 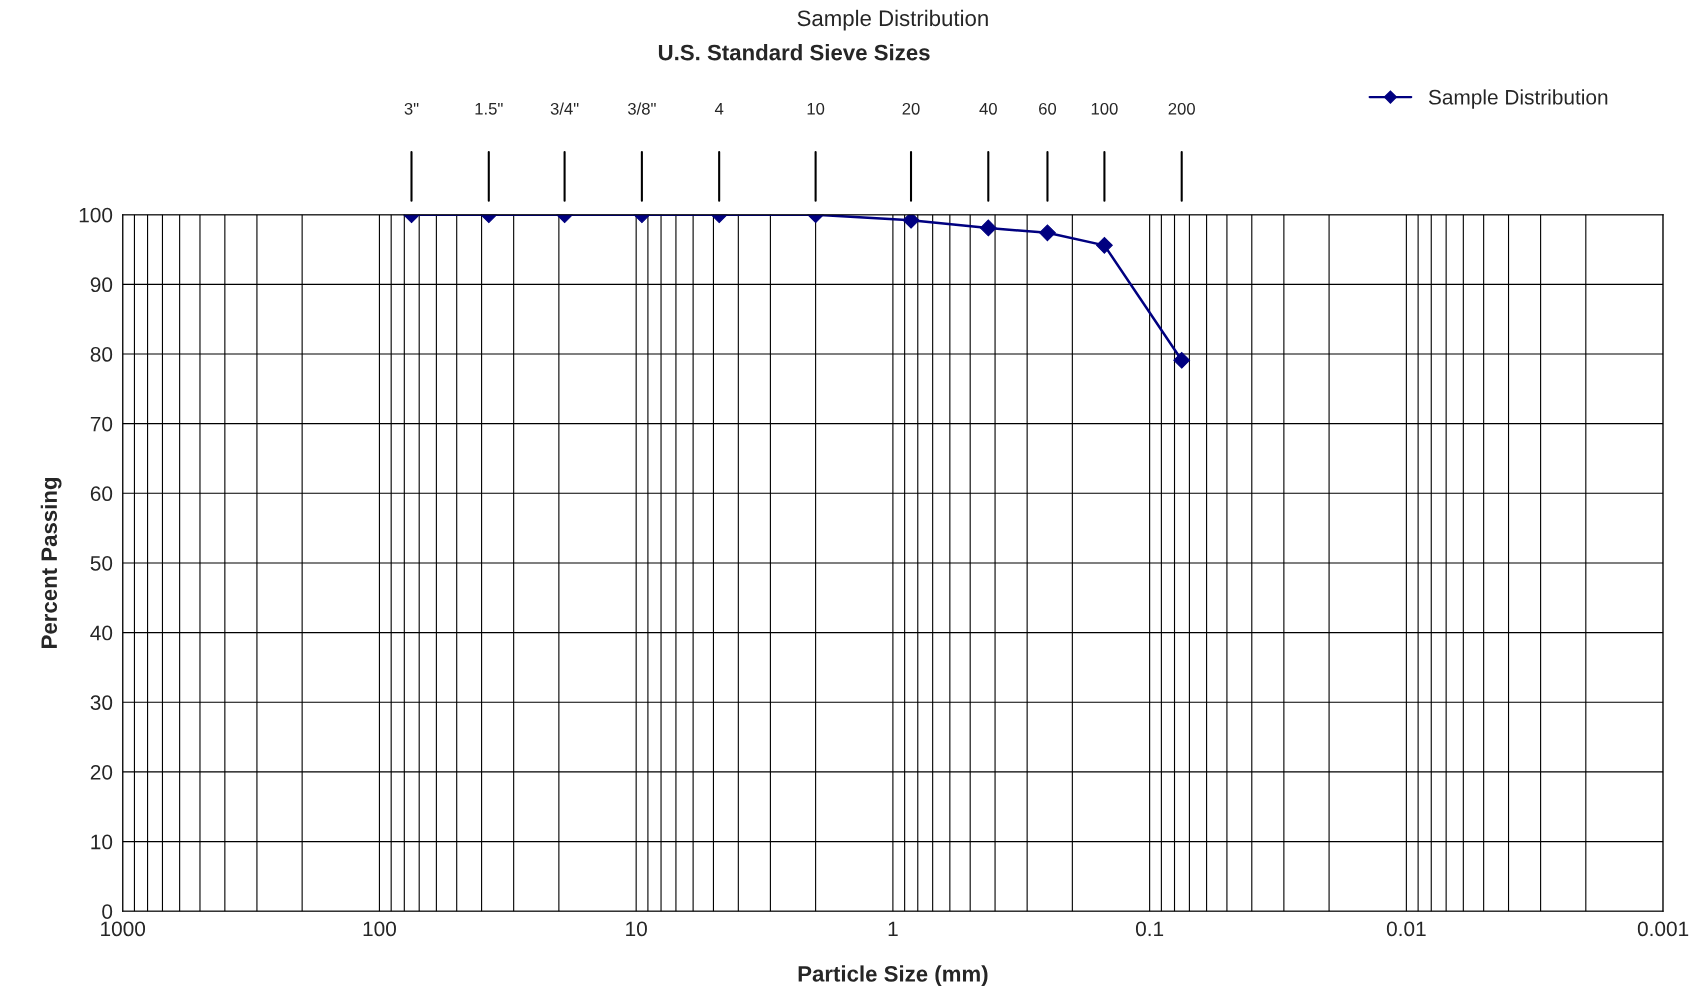 What do you see at coordinates (123, 929) in the screenshot?
I see `x-tick-label: 1000` at bounding box center [123, 929].